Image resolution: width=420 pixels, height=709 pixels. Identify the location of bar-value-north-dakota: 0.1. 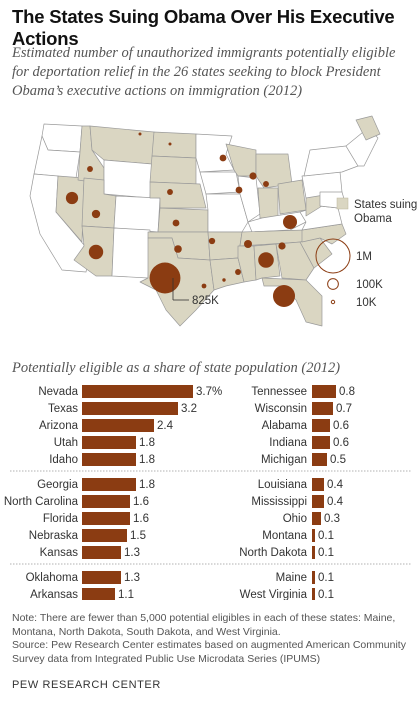
(326, 553).